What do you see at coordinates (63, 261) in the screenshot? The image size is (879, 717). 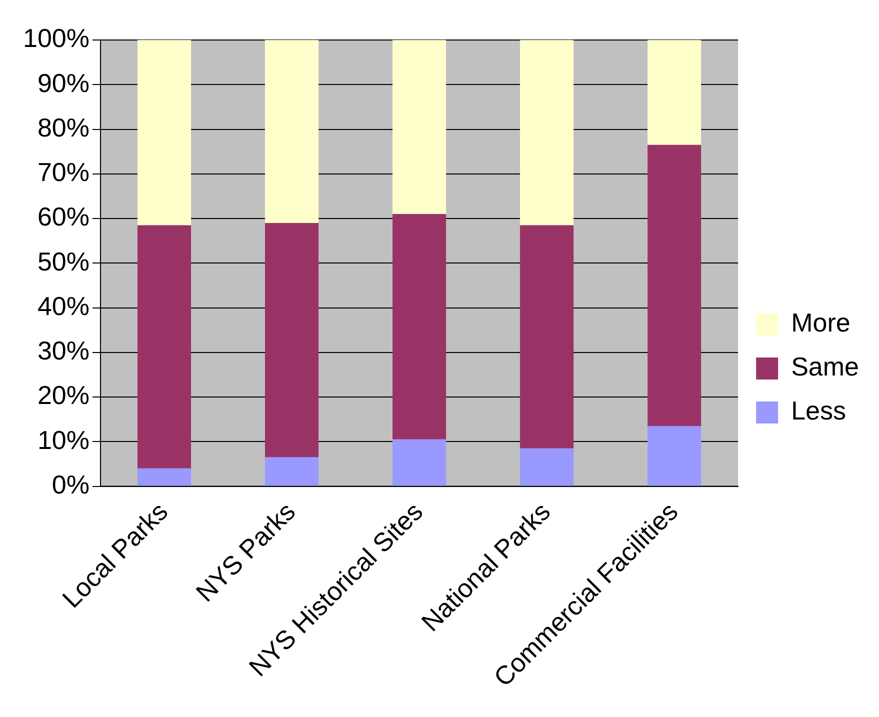 I see `y-tick-label: 50%` at bounding box center [63, 261].